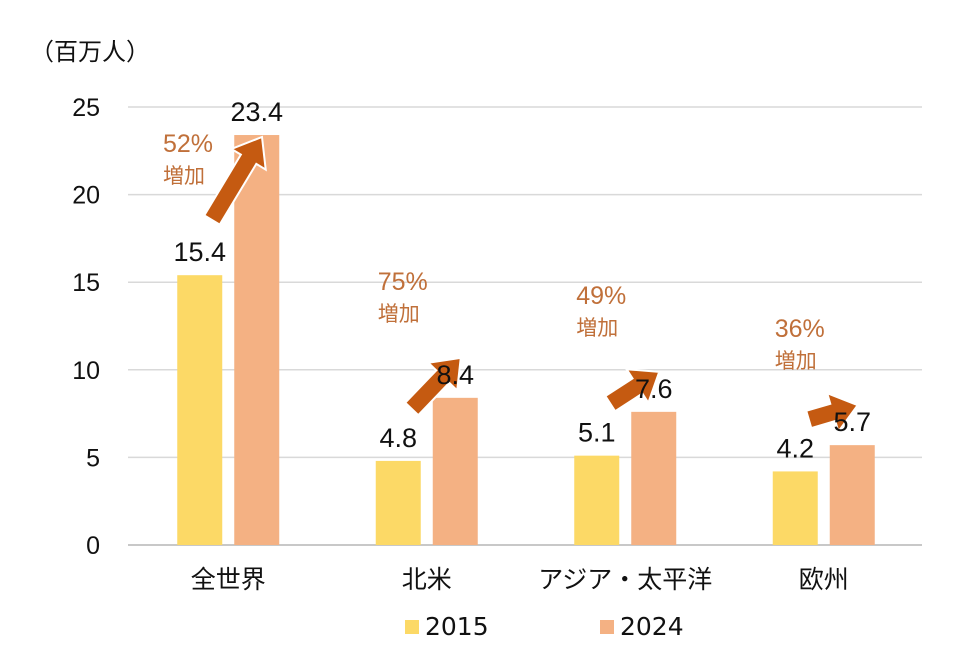 The height and width of the screenshot is (660, 963). Describe the element at coordinates (652, 626) in the screenshot. I see `legend-label-2024: 2024` at that location.